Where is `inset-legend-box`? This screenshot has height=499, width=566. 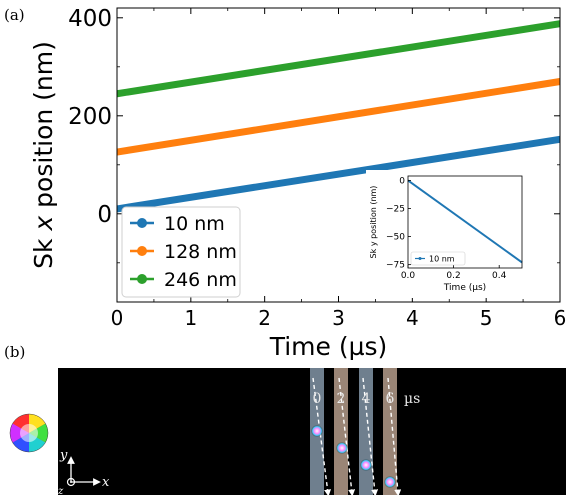 inset-legend-box is located at coordinates (438, 258).